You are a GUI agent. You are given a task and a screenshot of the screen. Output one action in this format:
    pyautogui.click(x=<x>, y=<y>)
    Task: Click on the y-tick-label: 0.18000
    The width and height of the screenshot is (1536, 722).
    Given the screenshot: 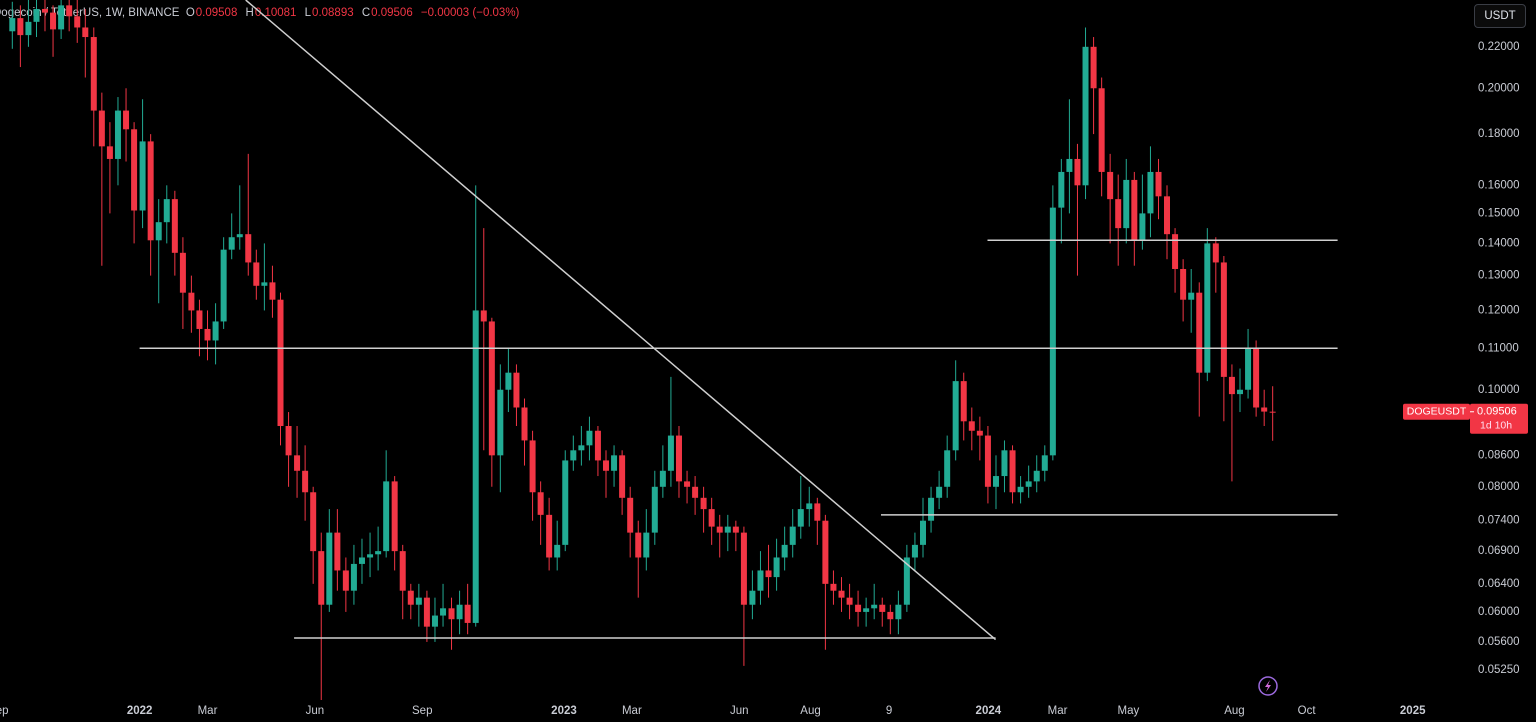 What is the action you would take?
    pyautogui.click(x=1499, y=134)
    